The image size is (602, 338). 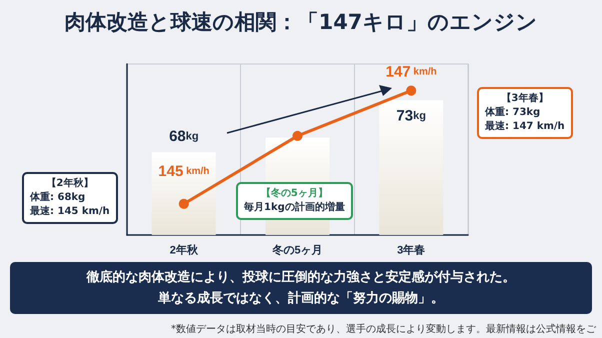 What do you see at coordinates (58, 198) in the screenshot?
I see `text: 体重: 68kg` at bounding box center [58, 198].